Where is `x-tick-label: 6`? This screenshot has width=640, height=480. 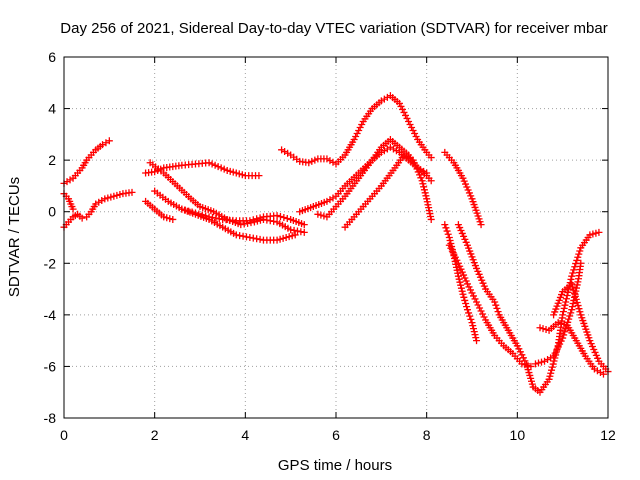 x-tick-label: 6 is located at coordinates (336, 435).